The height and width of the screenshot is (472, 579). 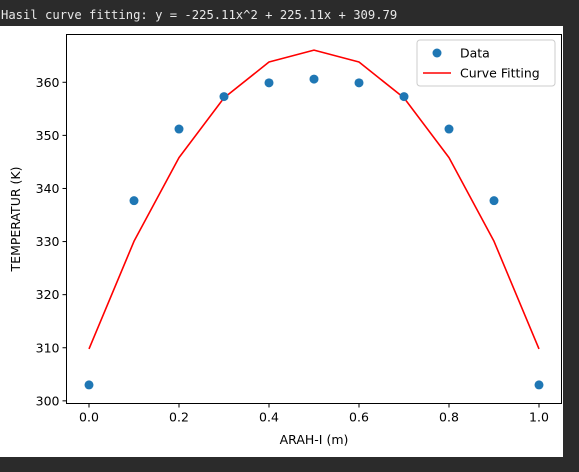 What do you see at coordinates (500, 73) in the screenshot?
I see `legend-label: Curve Fitting` at bounding box center [500, 73].